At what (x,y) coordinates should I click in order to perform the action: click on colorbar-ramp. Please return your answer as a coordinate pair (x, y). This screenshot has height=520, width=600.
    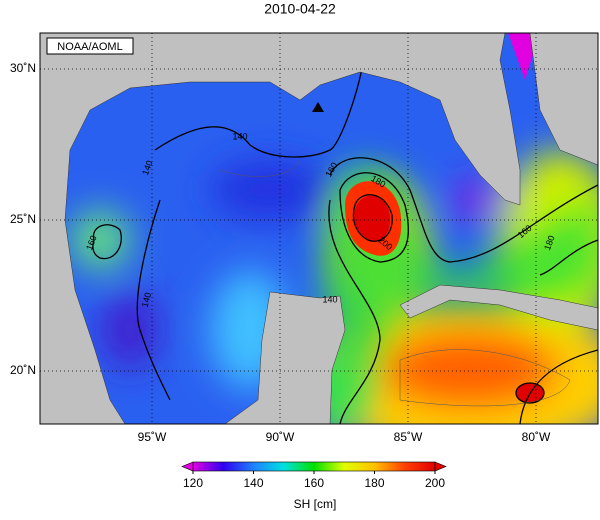
    Looking at the image, I should click on (314, 466).